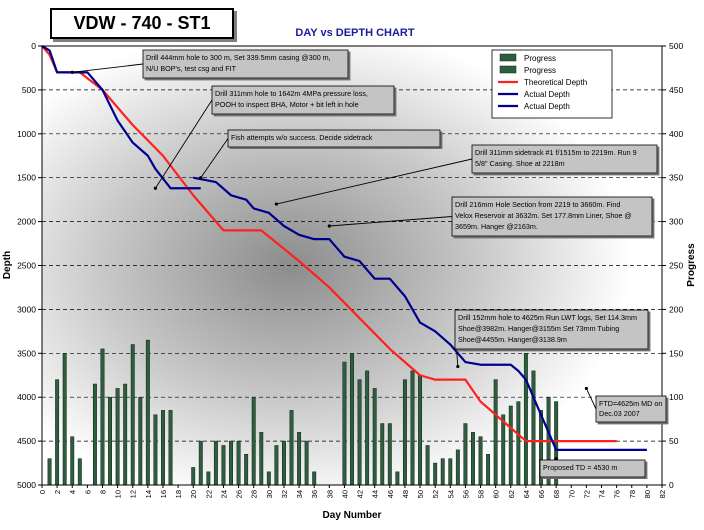  Describe the element at coordinates (526, 494) in the screenshot. I see `x-tick-label: 64` at that location.